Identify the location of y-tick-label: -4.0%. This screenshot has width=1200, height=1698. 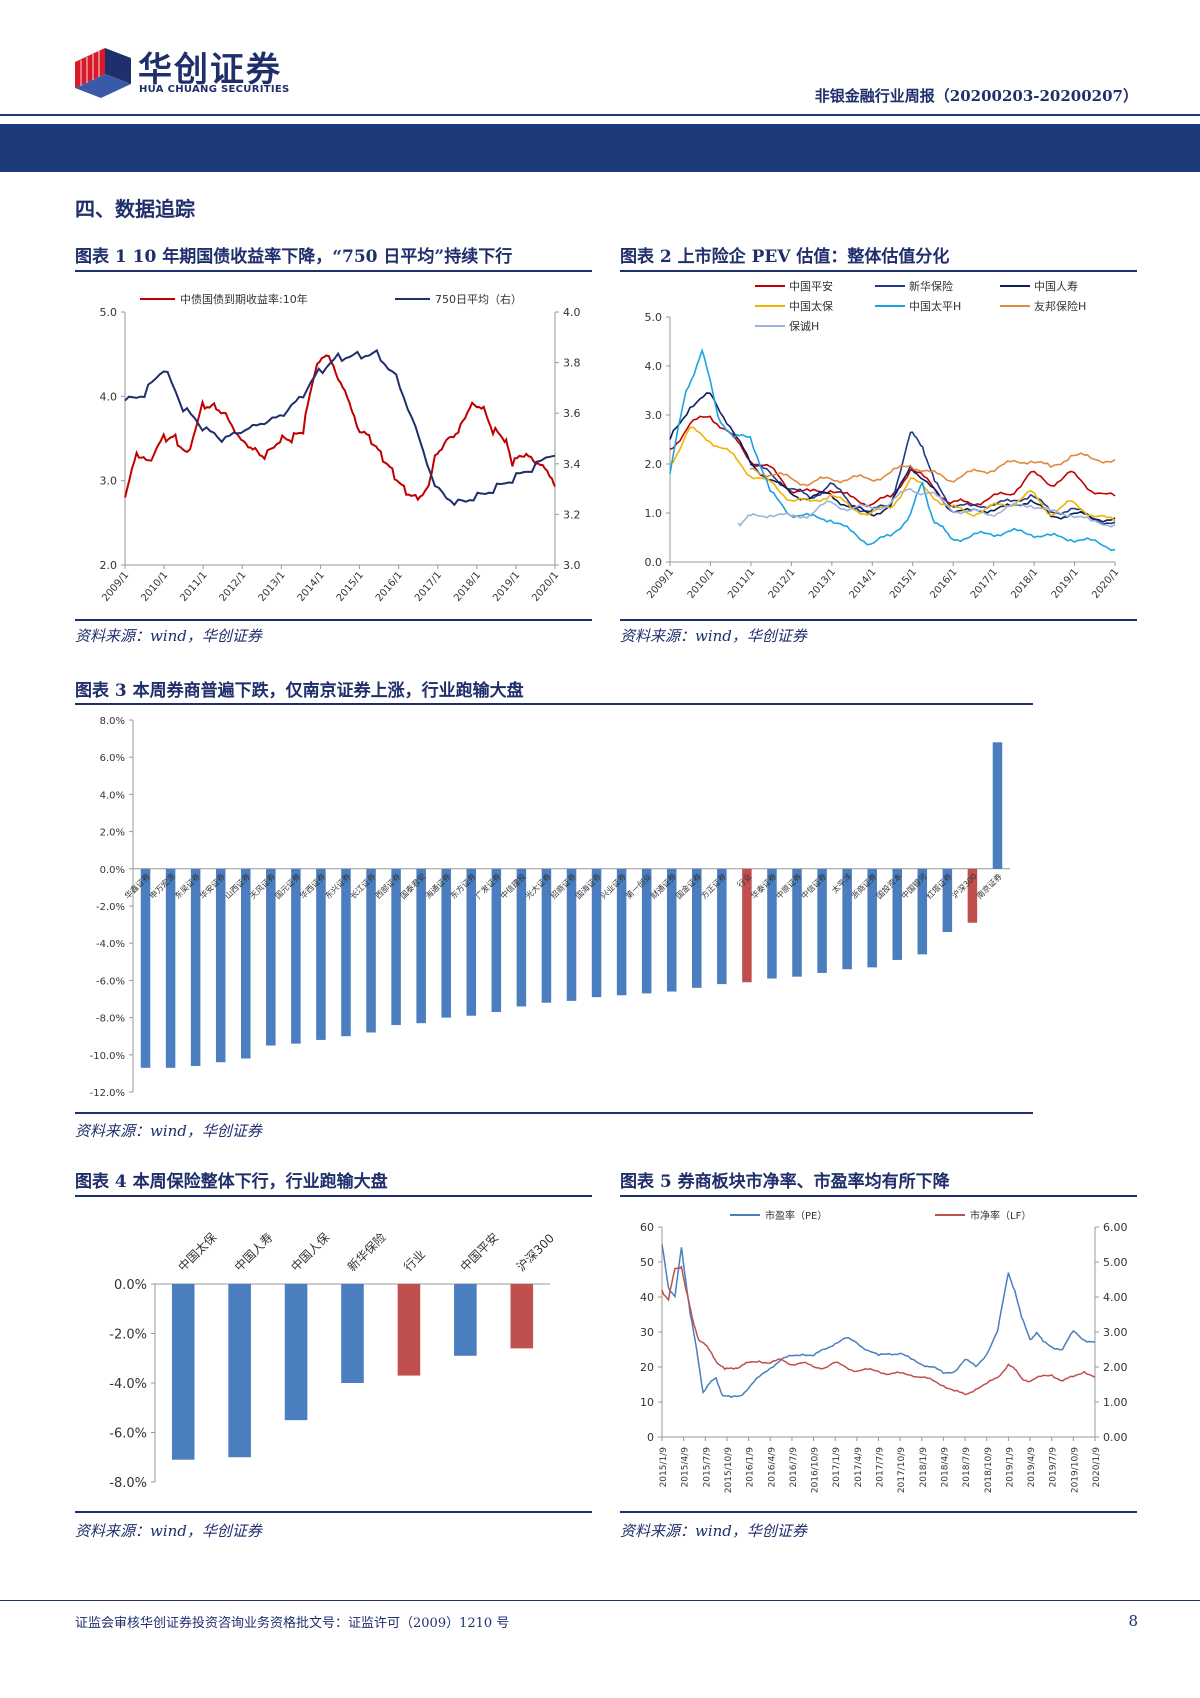
(110, 944).